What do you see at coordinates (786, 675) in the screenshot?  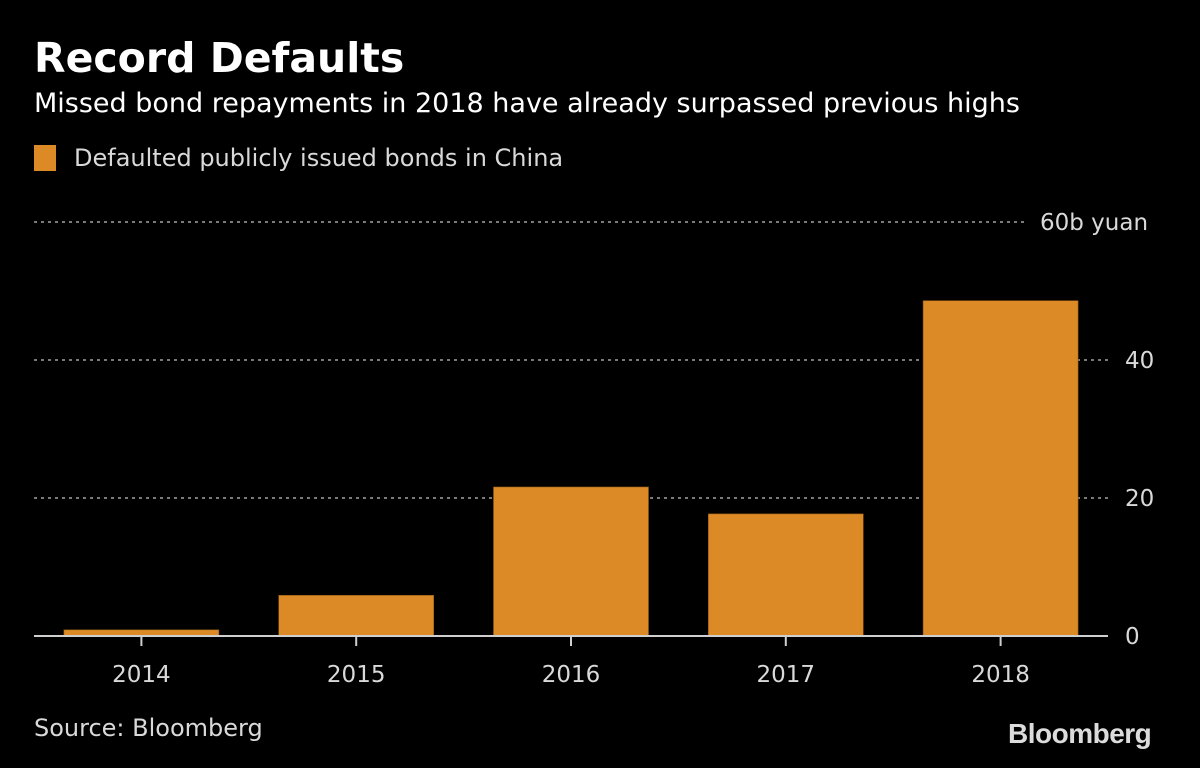 I see `x-tick-label: 2017` at bounding box center [786, 675].